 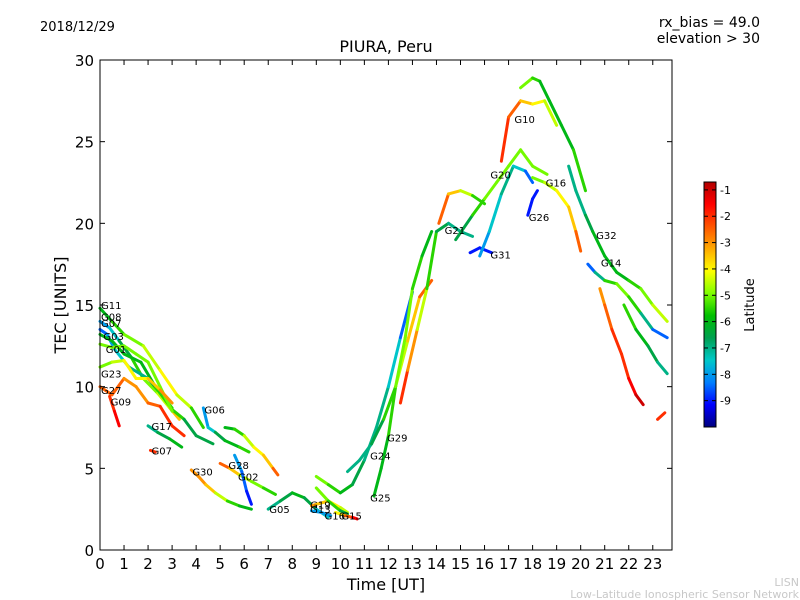 What do you see at coordinates (388, 564) in the screenshot?
I see `x-tick-label: 12` at bounding box center [388, 564].